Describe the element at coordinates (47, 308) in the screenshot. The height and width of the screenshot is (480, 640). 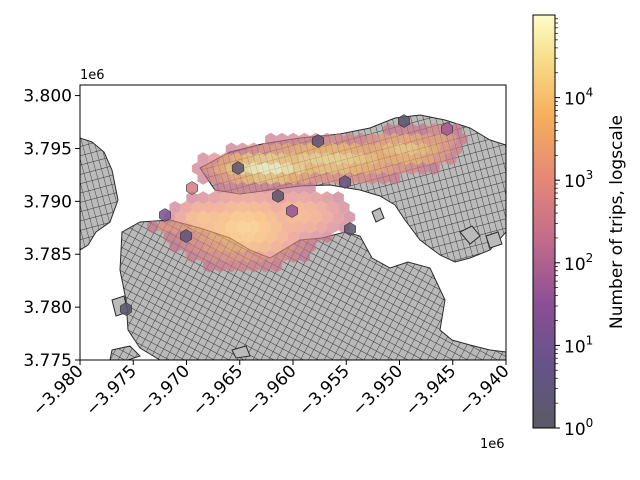
I see `y-tick-label: 3.780` at that location.